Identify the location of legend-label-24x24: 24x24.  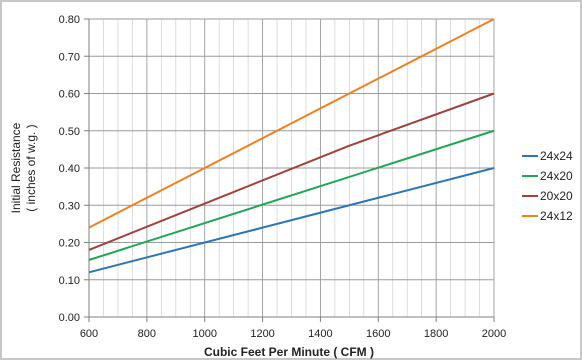
(556, 156).